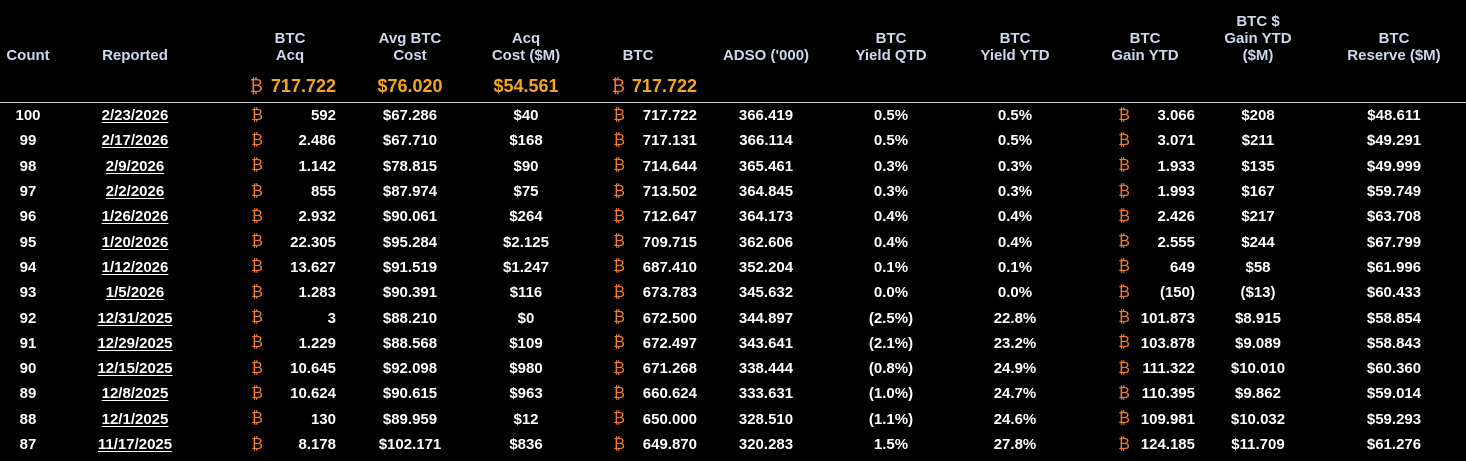 This screenshot has width=1466, height=461. I want to click on reported-date-link: 1/26/2026, so click(135, 216).